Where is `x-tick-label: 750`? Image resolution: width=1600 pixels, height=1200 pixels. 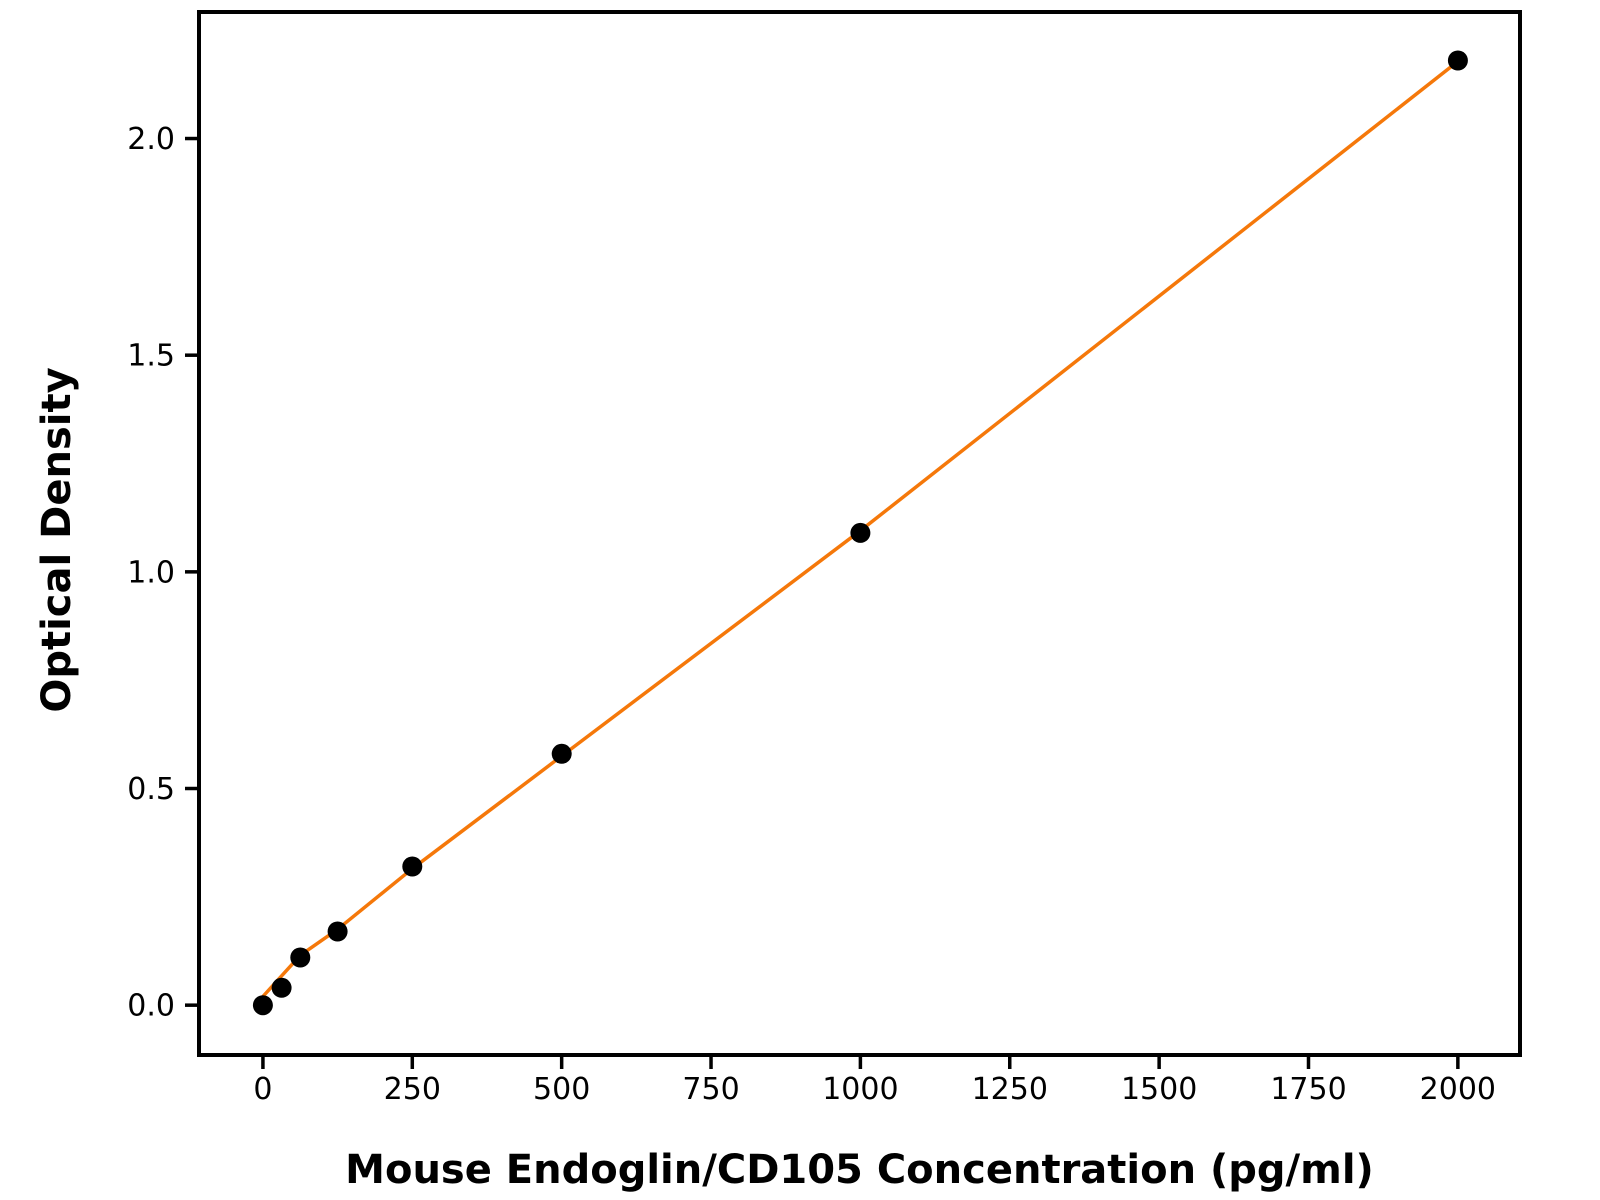 x-tick-label: 750 is located at coordinates (710, 1089).